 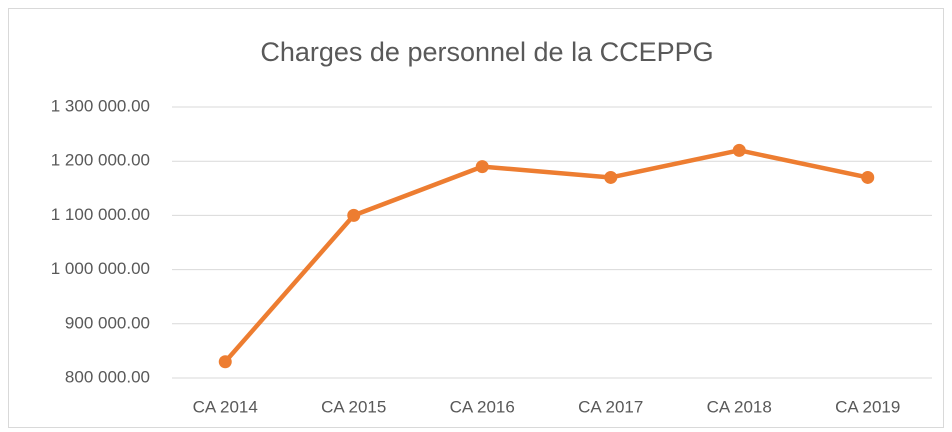 I want to click on y-tick-label: 900 000.00, so click(x=107, y=322).